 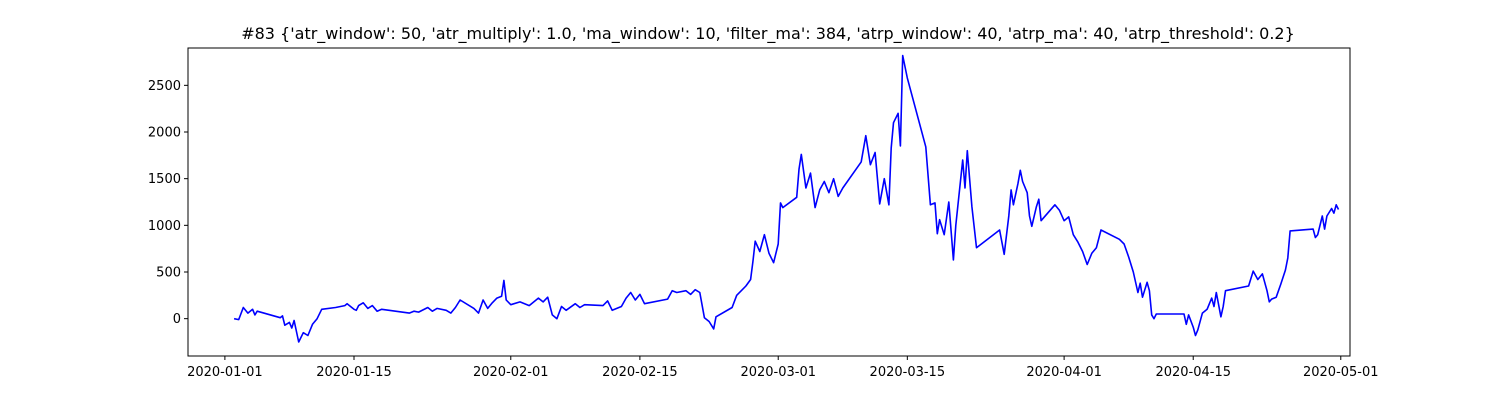 I want to click on x-tick-label: 2020-05-01, so click(x=1341, y=372).